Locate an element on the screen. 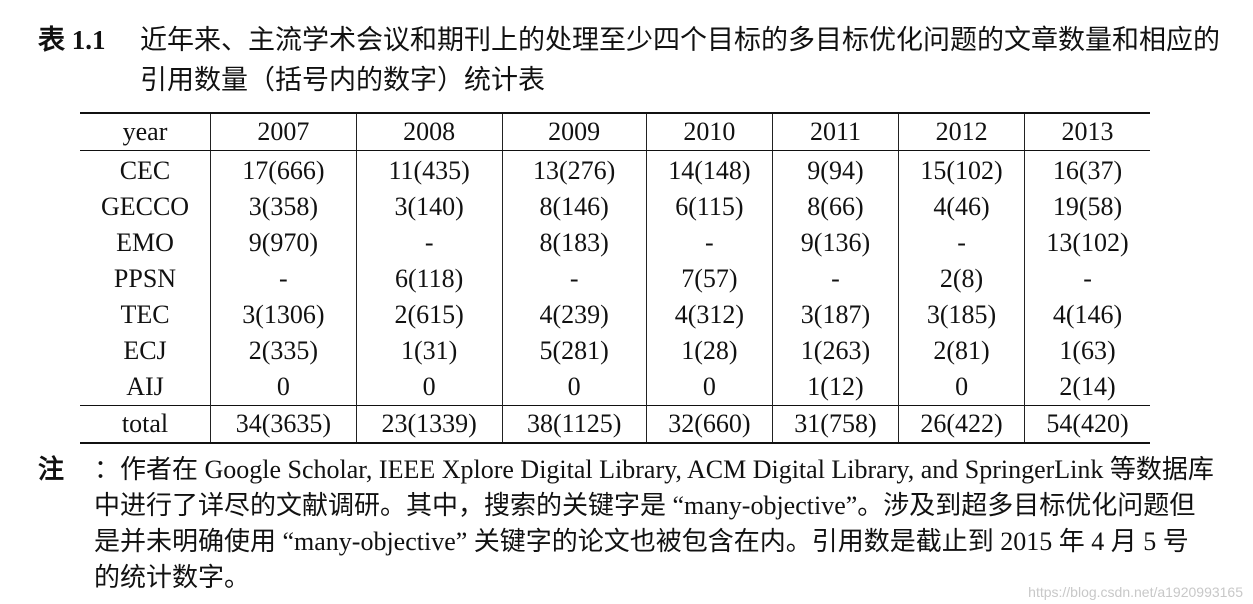 Image resolution: width=1253 pixels, height=604 pixels. note-label: 注 is located at coordinates (51, 469).